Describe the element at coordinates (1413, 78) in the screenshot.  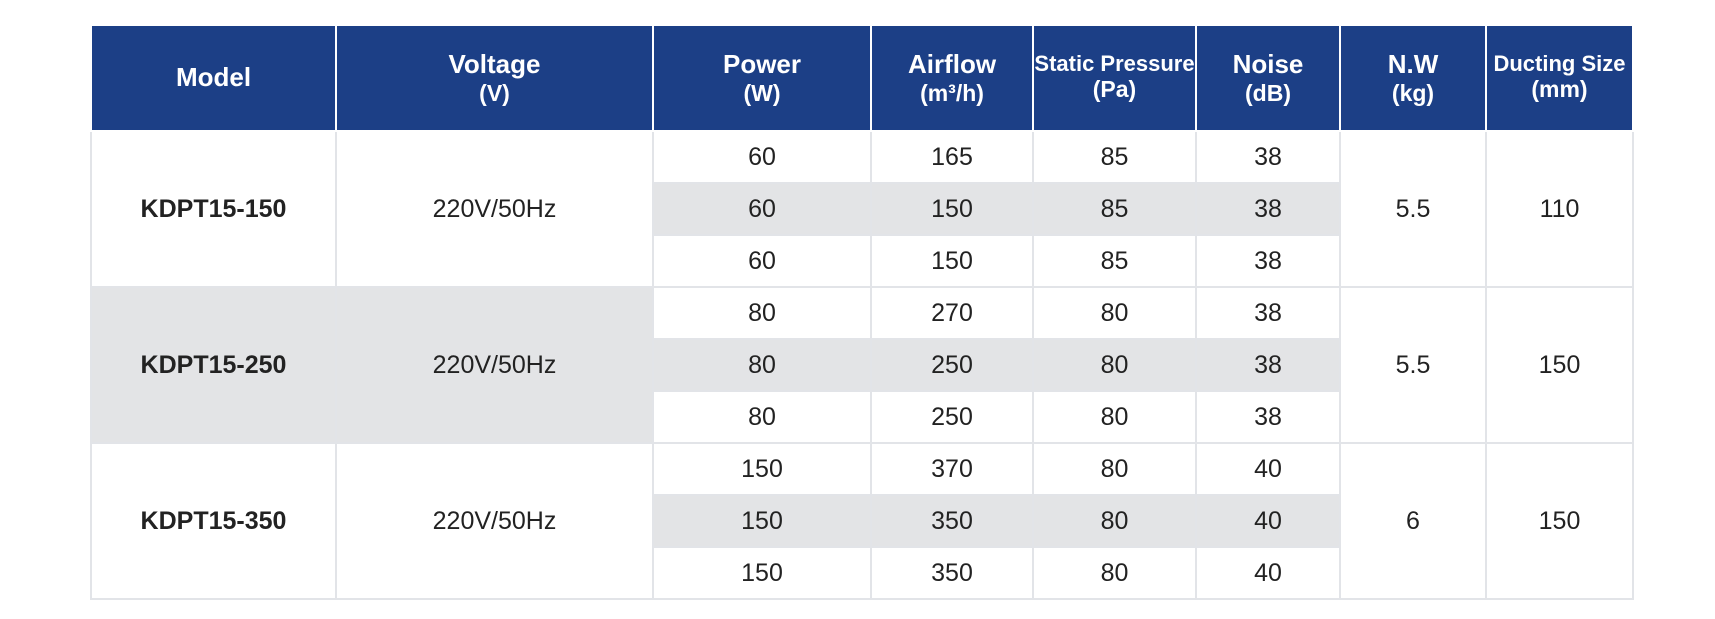
I see `header-net-weight: N.W (kg)` at that location.